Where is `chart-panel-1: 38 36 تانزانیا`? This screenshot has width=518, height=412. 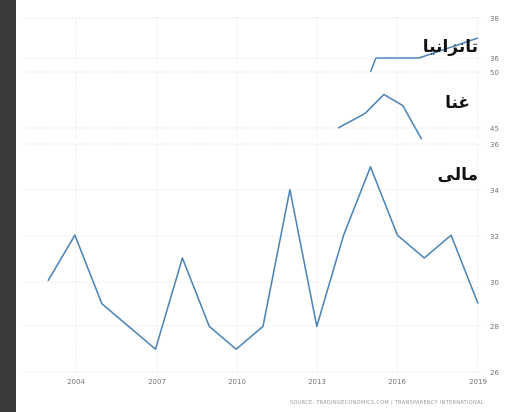 chart-panel-1: 38 36 تانزانیا is located at coordinates (260, 44).